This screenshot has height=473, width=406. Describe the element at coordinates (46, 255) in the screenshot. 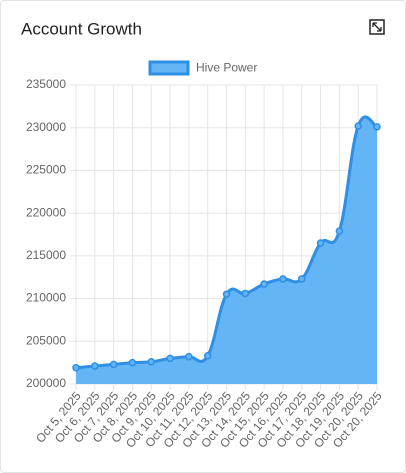

I see `y-tick-label: 215000` at that location.